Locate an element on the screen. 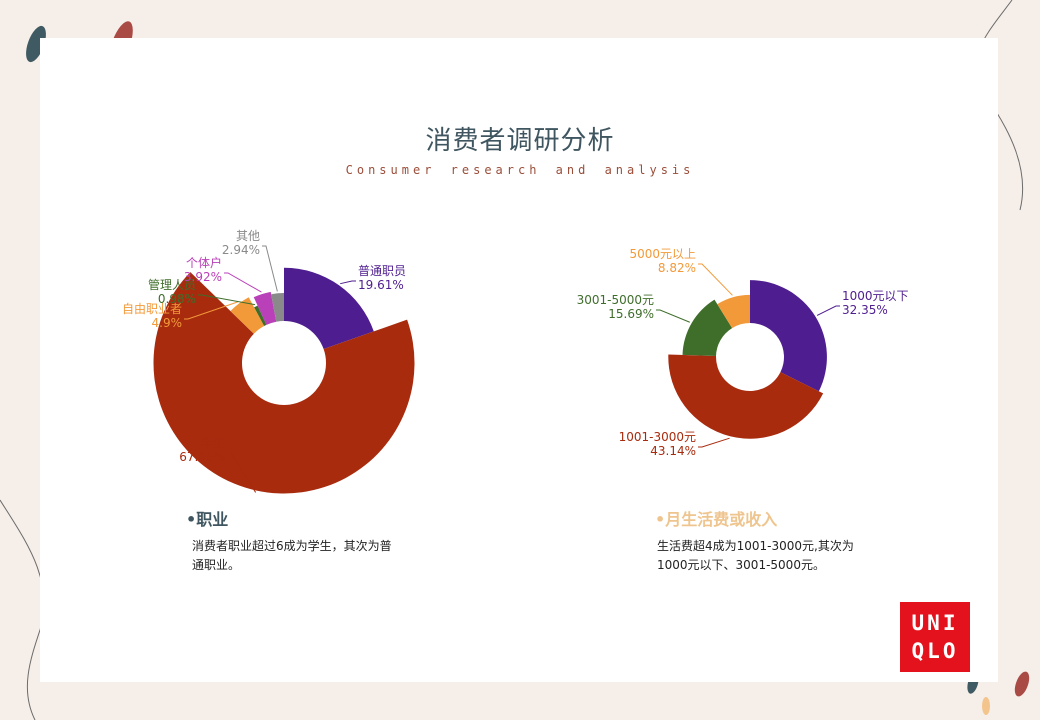 The width and height of the screenshot is (1040, 720). label-percent: 0.98% is located at coordinates (177, 299).